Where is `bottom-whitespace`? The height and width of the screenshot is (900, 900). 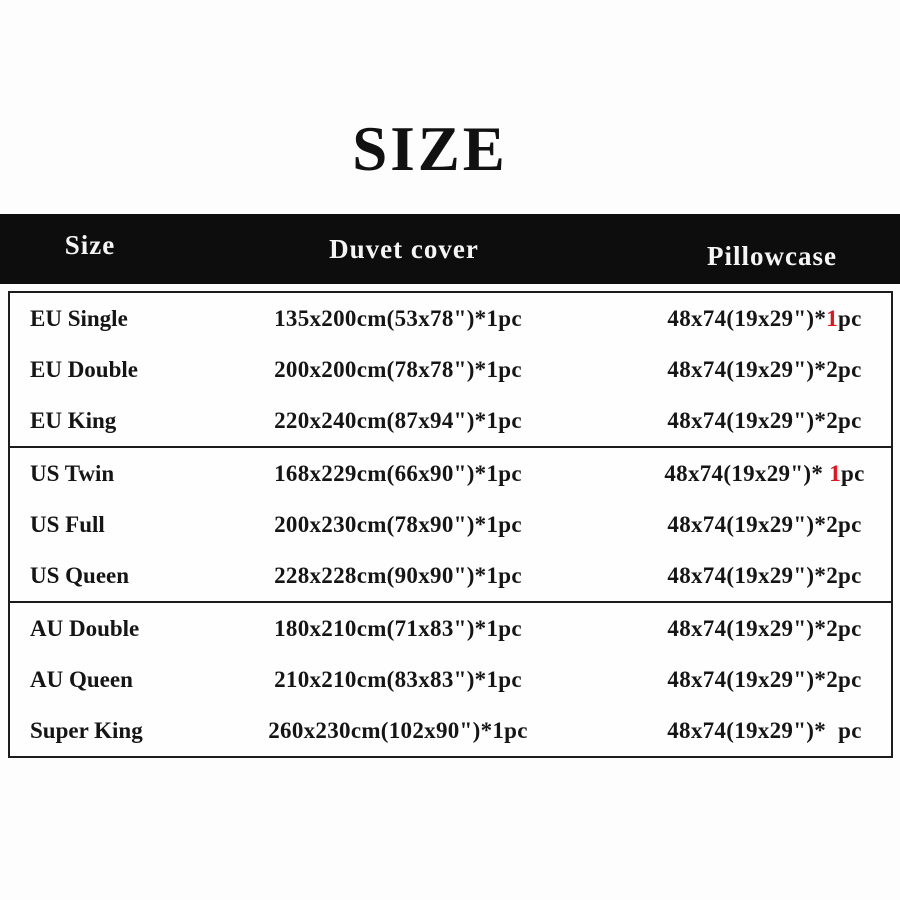
bottom-whitespace is located at coordinates (450, 823).